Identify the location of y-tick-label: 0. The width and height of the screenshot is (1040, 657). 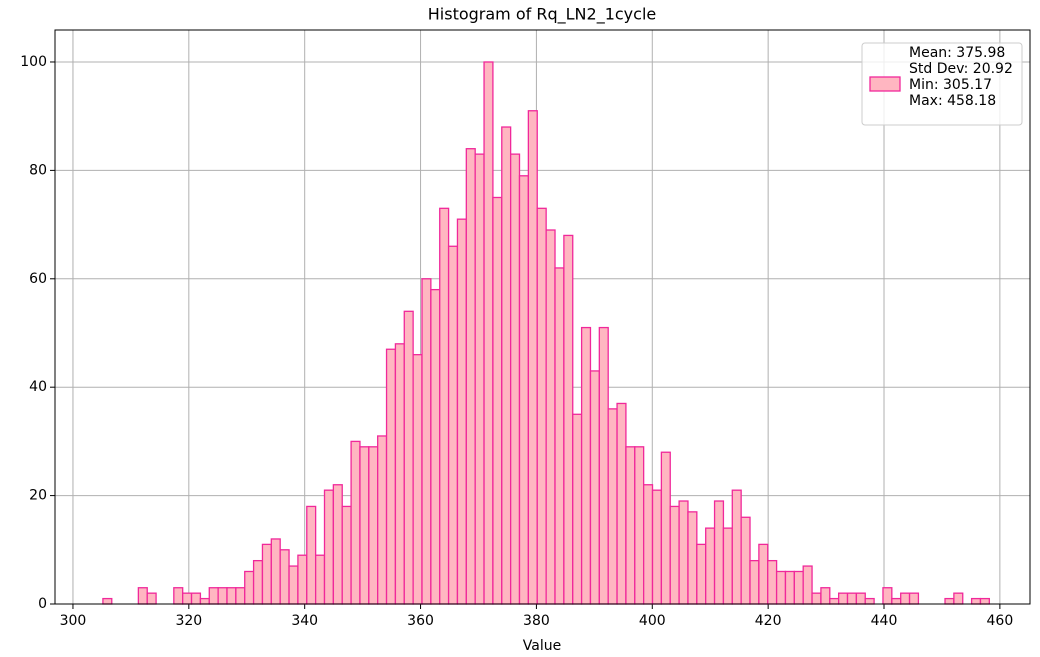
(42, 604).